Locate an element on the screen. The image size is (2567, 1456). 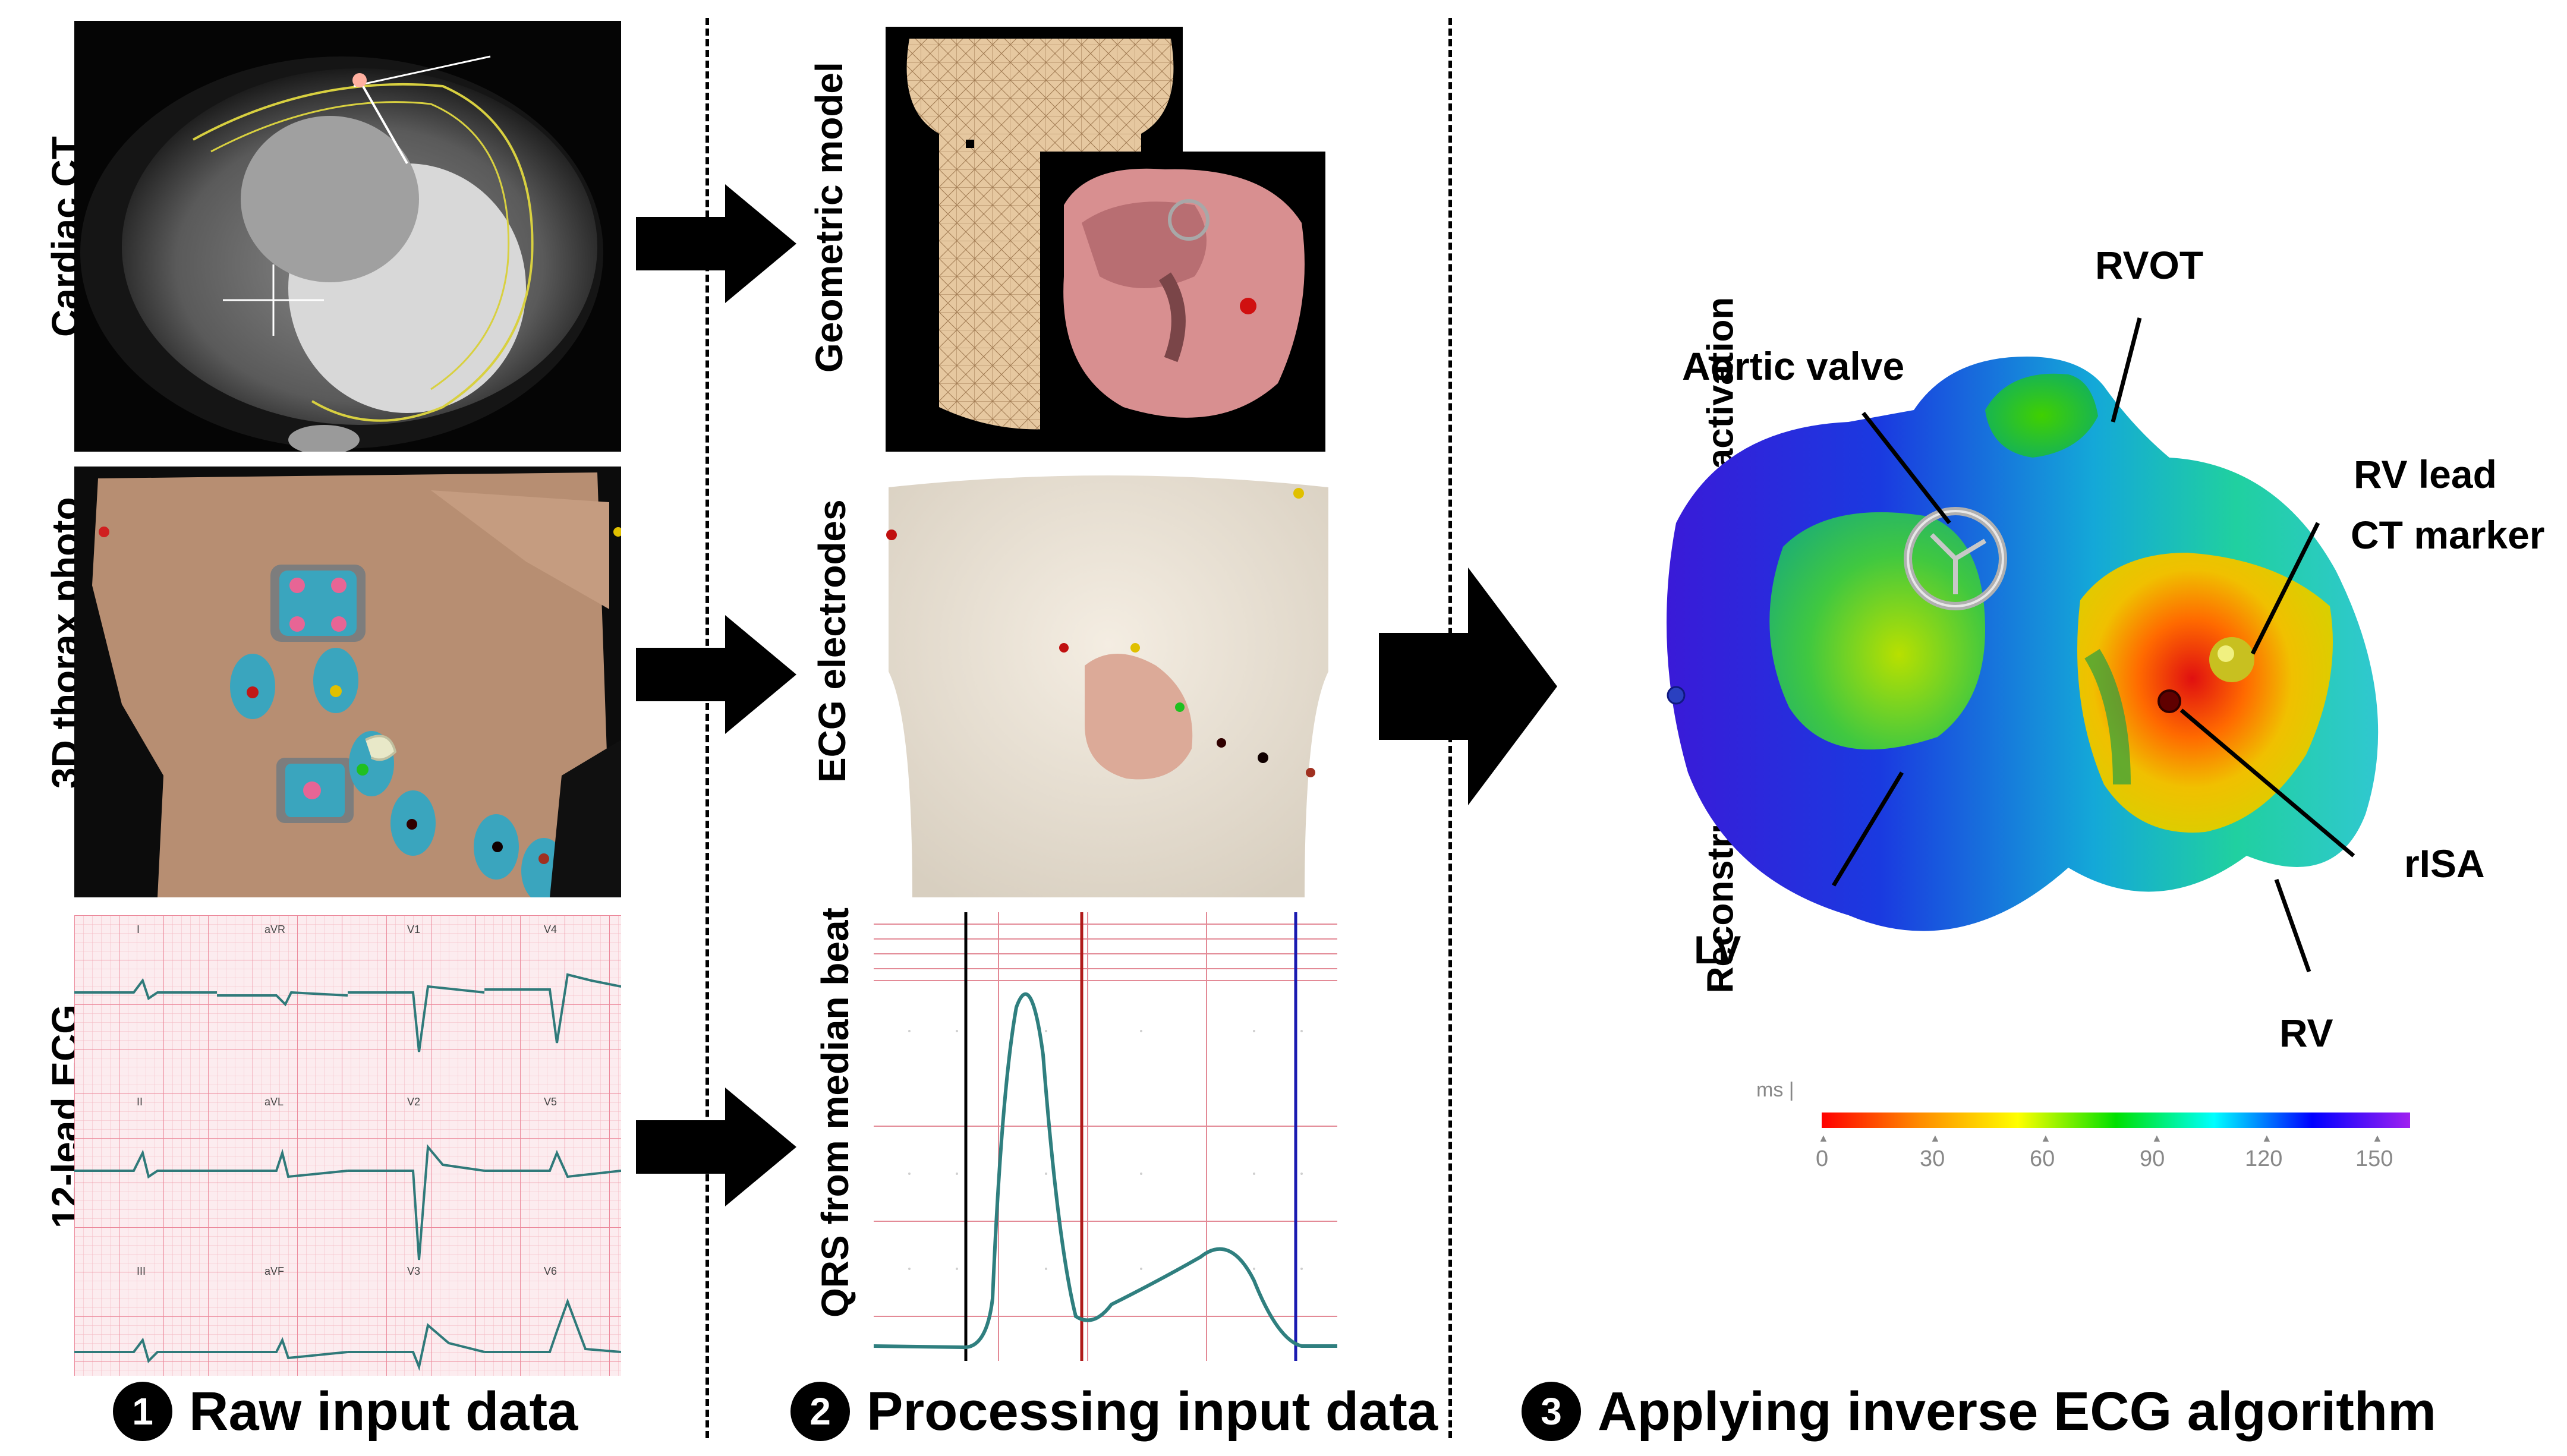
colorbar is located at coordinates (2116, 1120).